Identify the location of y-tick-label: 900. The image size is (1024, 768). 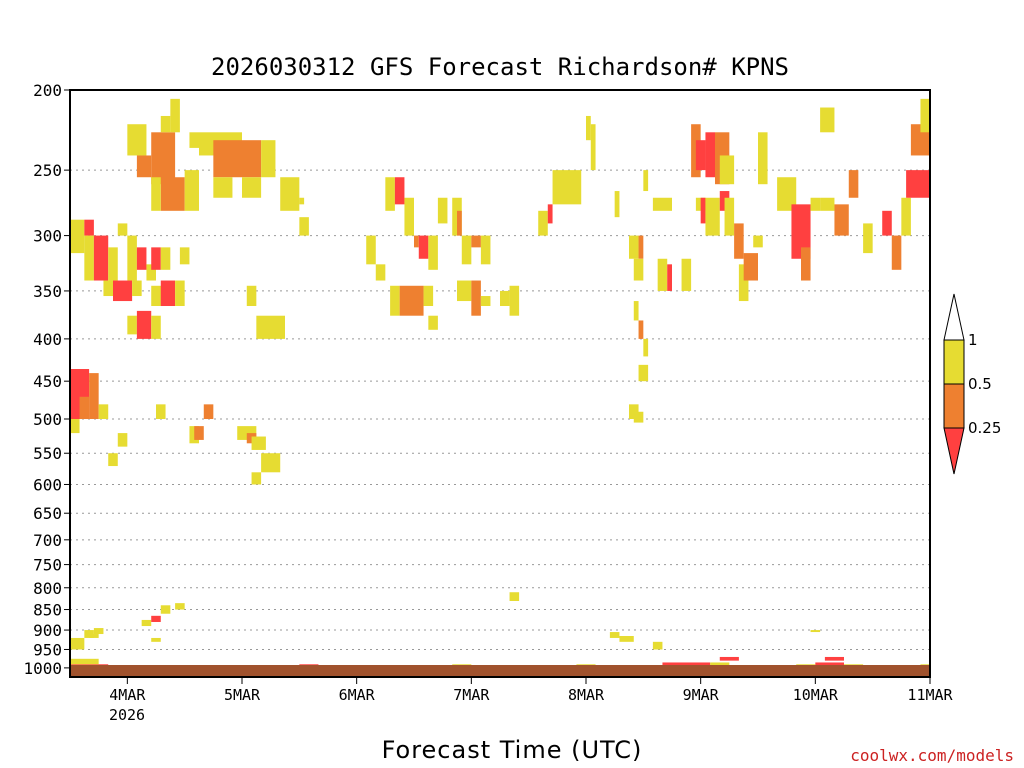
(47, 630).